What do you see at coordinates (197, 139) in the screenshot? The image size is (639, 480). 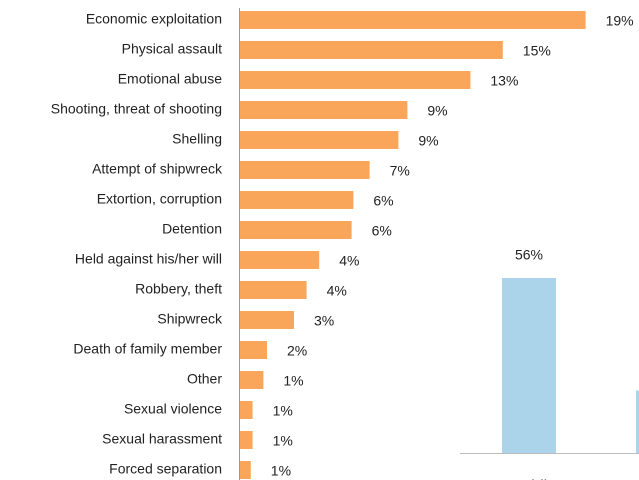 I see `category-label: Shelling` at bounding box center [197, 139].